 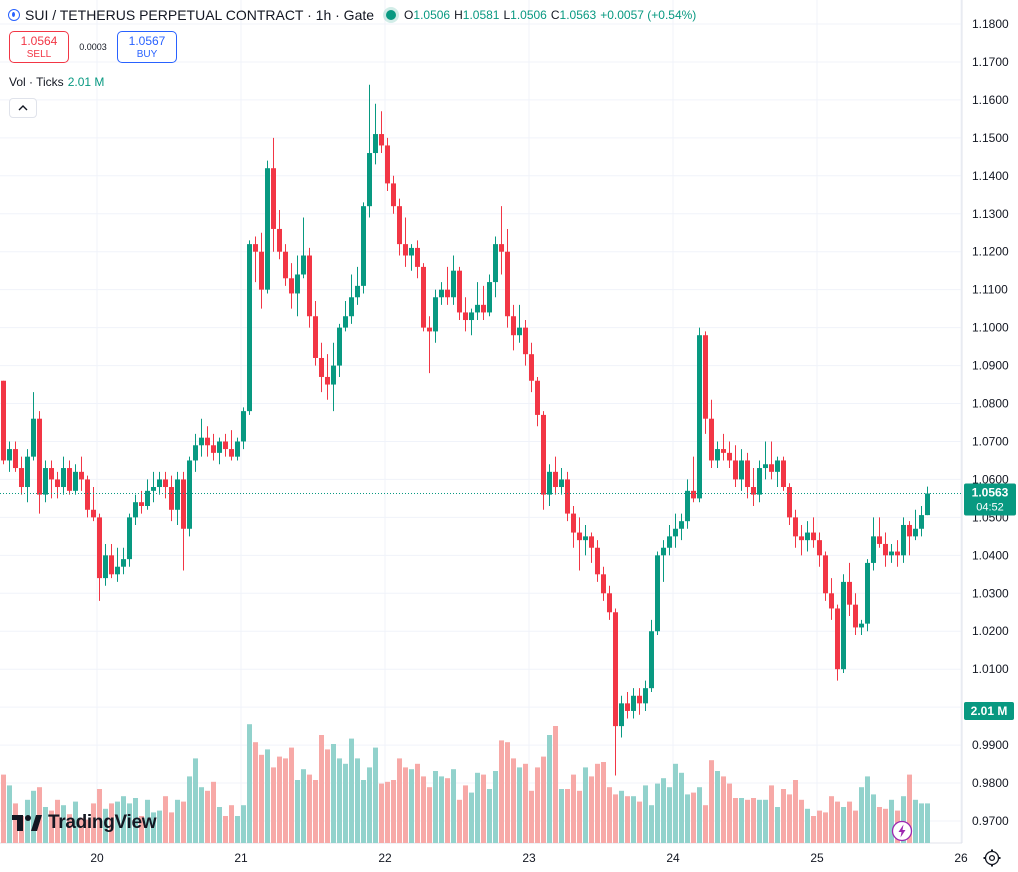 I want to click on tradingview-logo: TradingView, so click(x=84, y=823).